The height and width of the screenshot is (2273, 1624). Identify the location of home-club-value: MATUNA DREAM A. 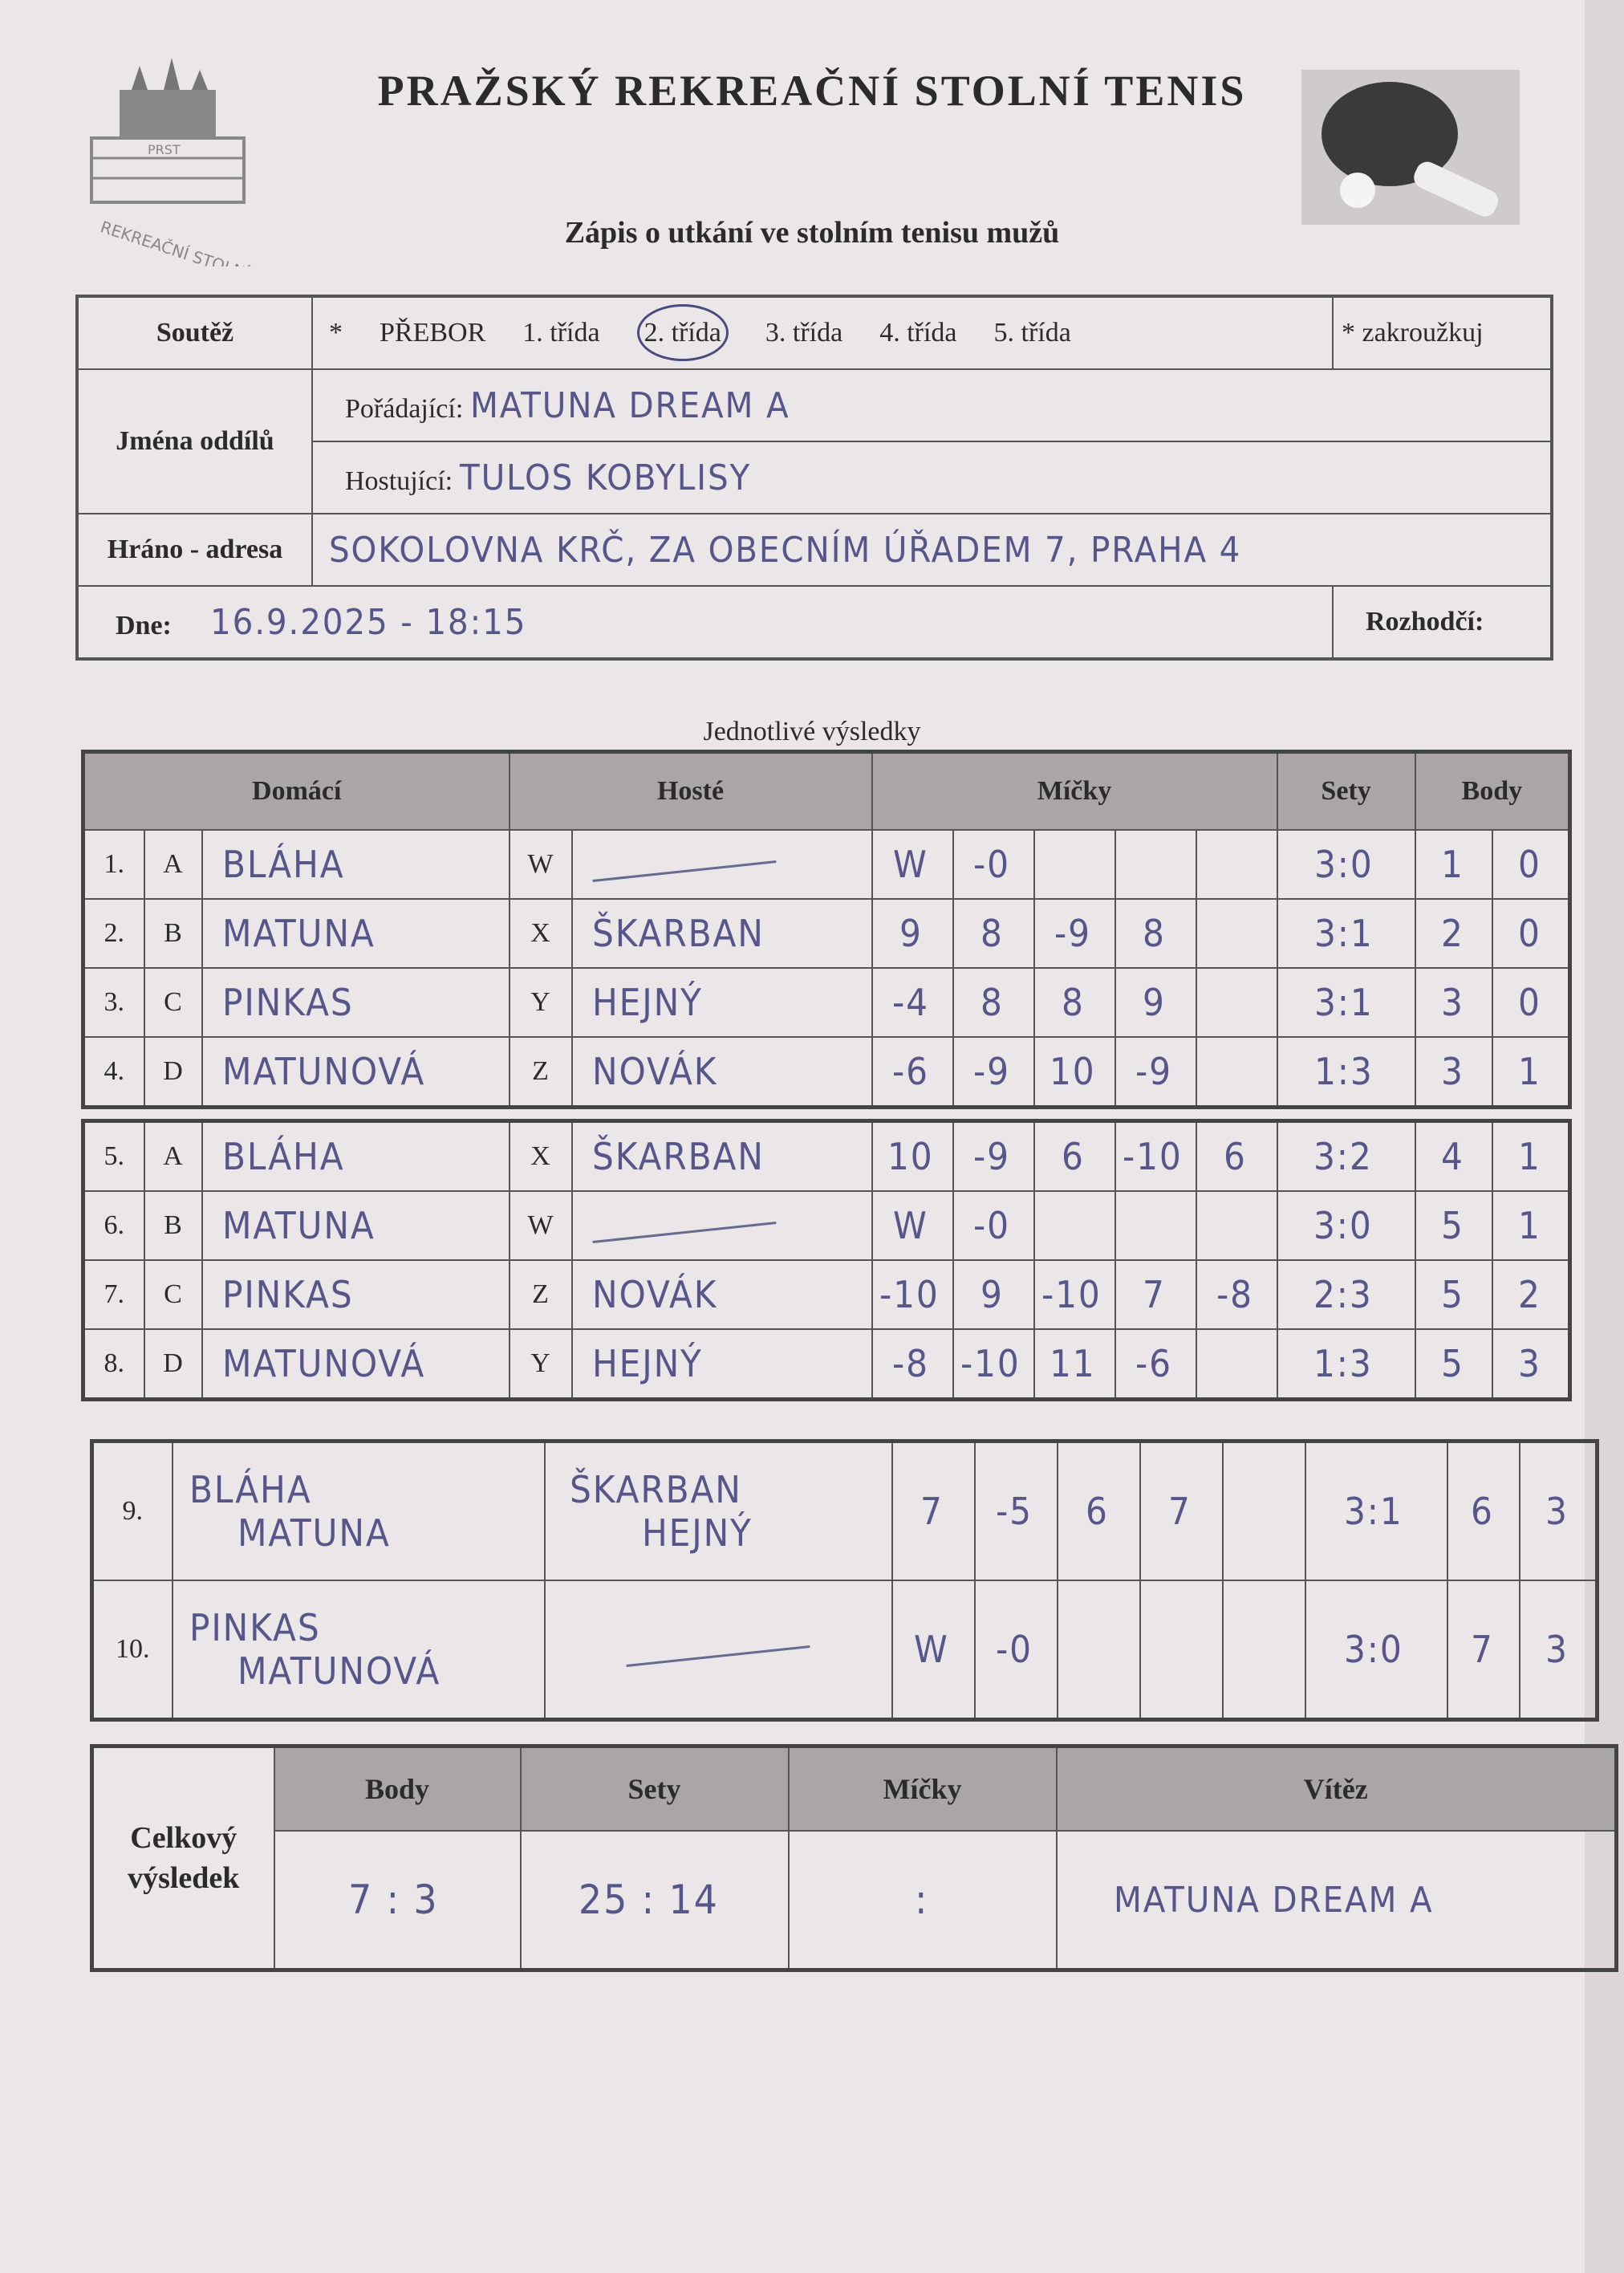
(629, 405).